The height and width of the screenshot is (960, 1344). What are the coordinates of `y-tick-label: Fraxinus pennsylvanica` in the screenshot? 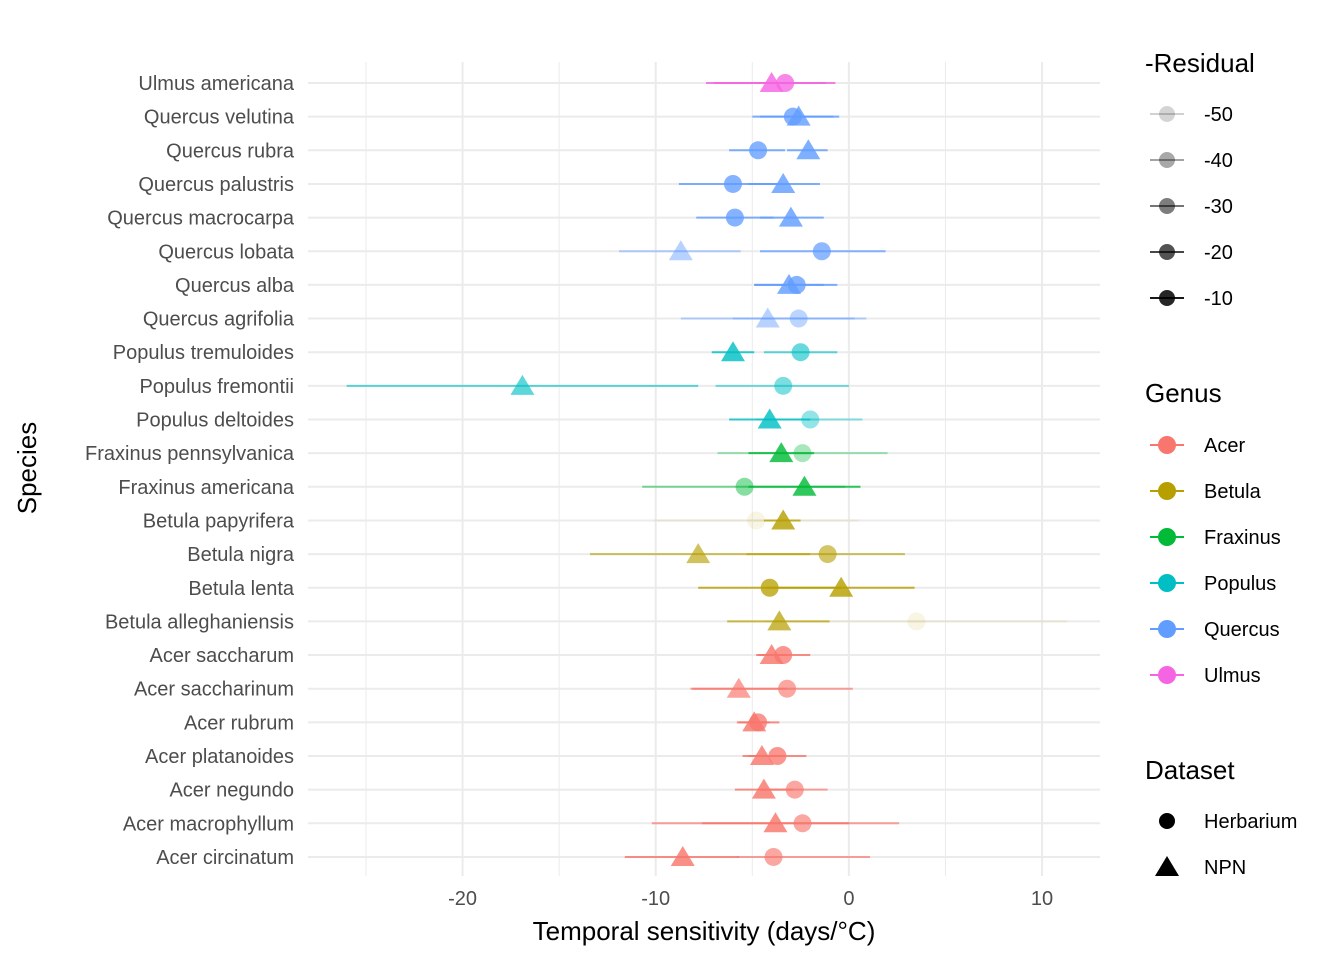 It's located at (190, 454).